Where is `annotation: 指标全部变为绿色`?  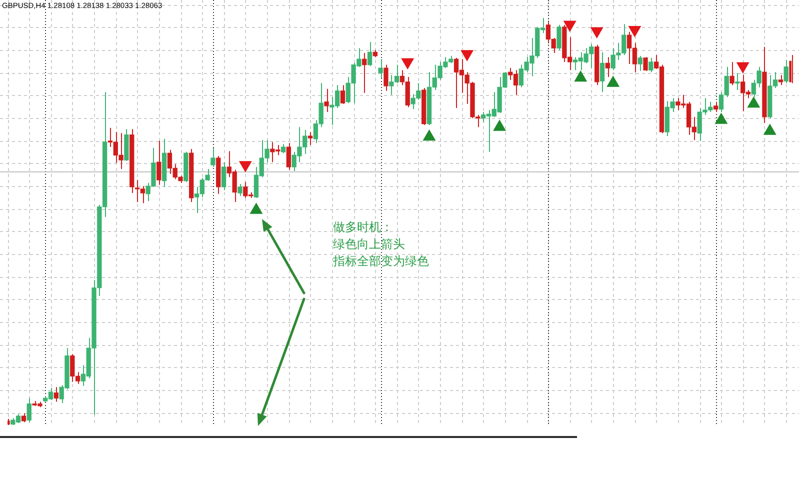
annotation: 指标全部变为绿色 is located at coordinates (380, 261).